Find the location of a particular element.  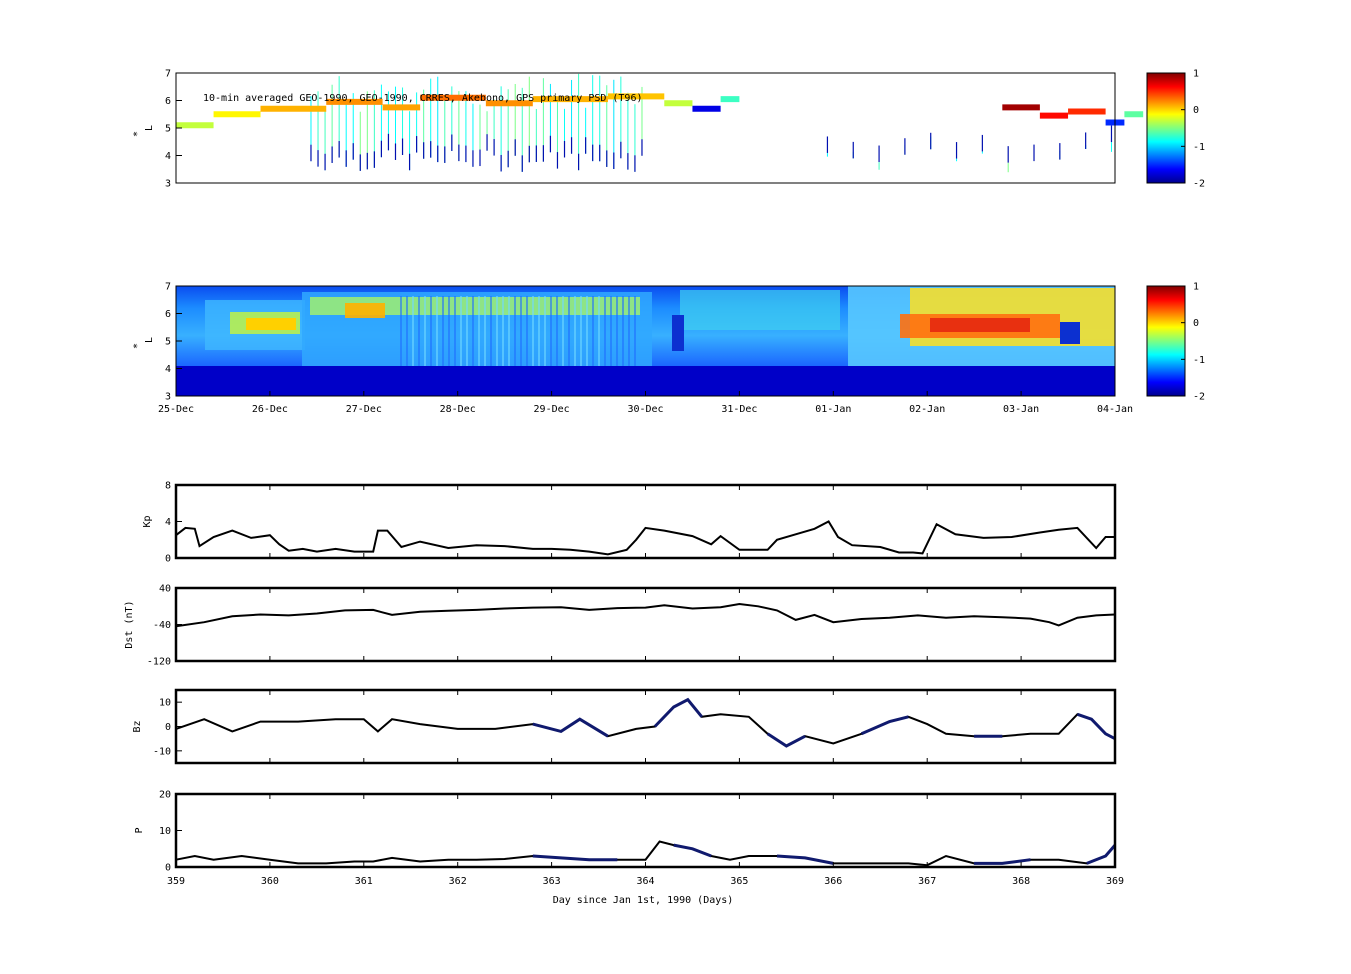

pressure-x-tick-label: 369 is located at coordinates (1115, 881).